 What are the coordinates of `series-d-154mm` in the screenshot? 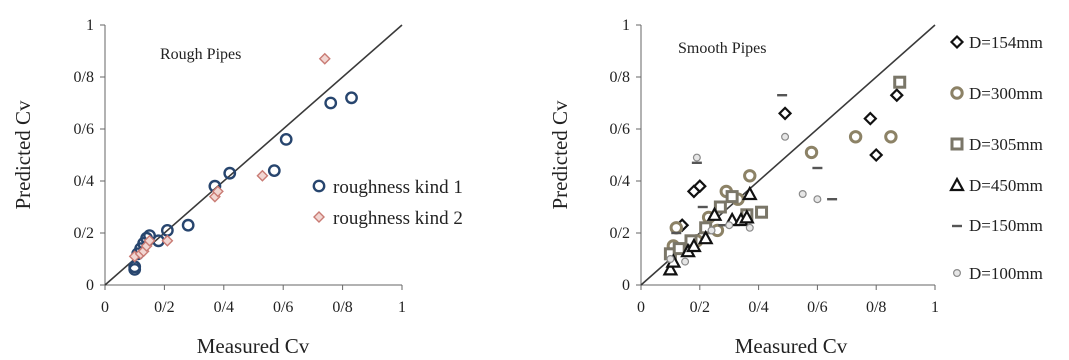 It's located at (789, 160).